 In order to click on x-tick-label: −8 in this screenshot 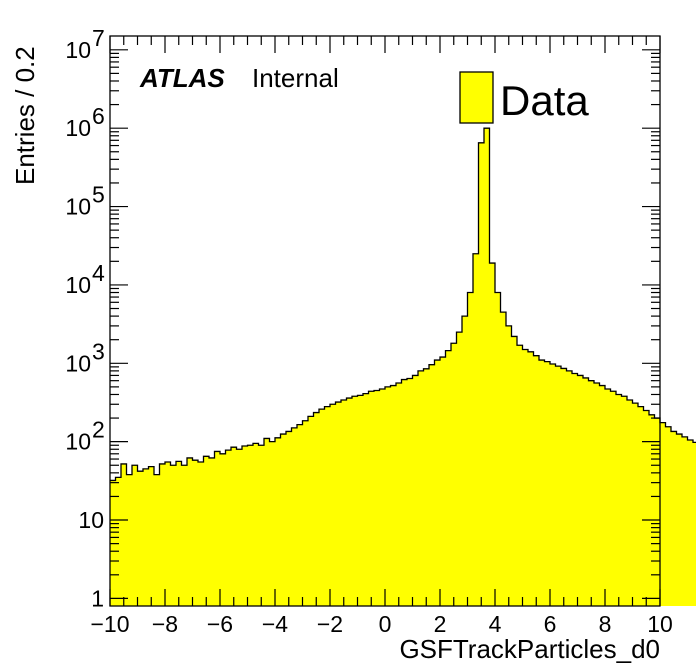, I will do `click(165, 624)`.